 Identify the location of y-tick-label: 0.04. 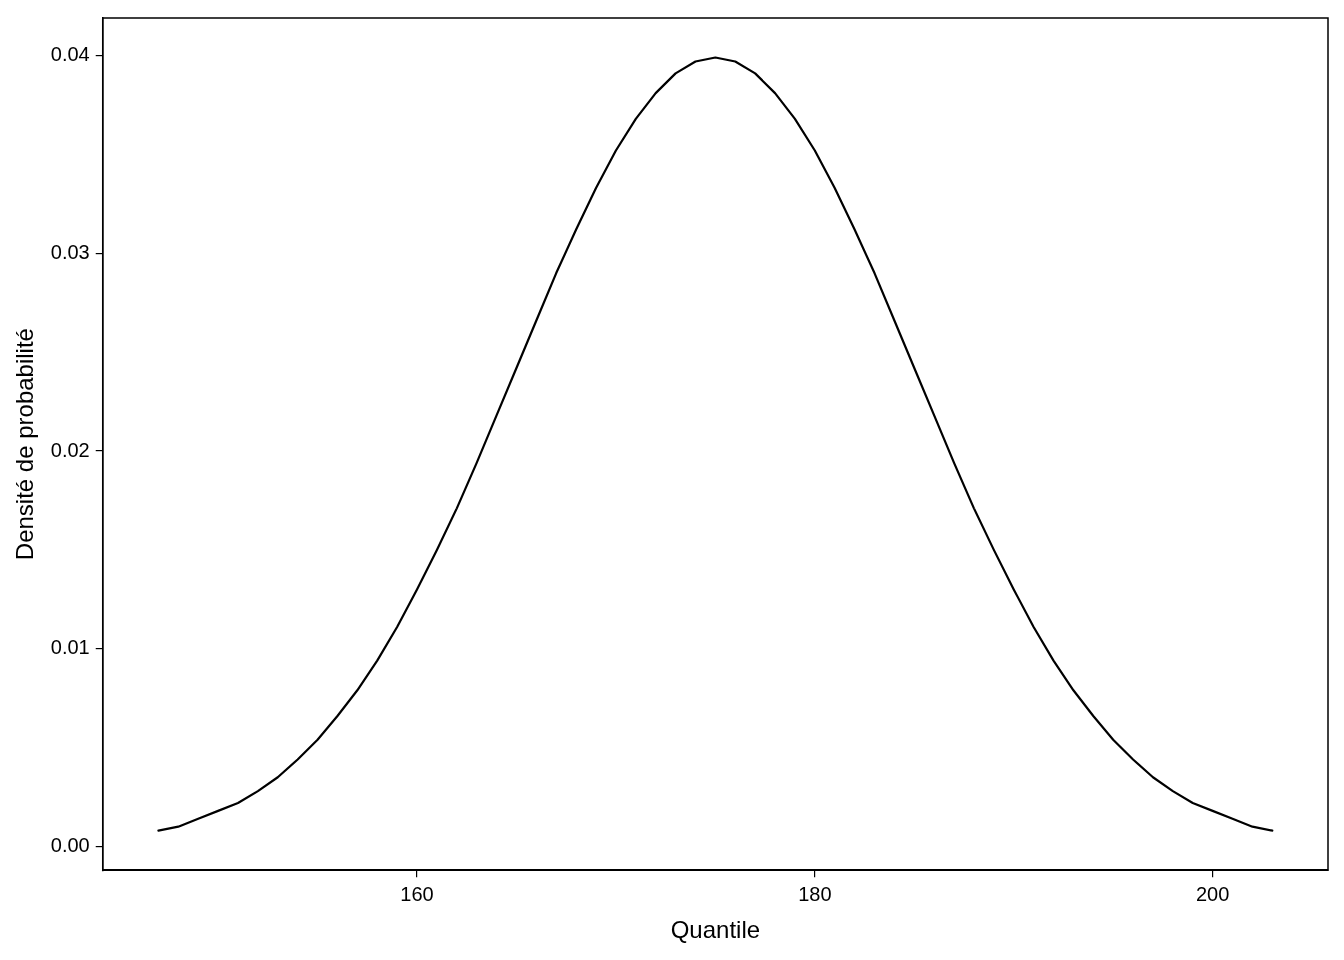
(70, 54).